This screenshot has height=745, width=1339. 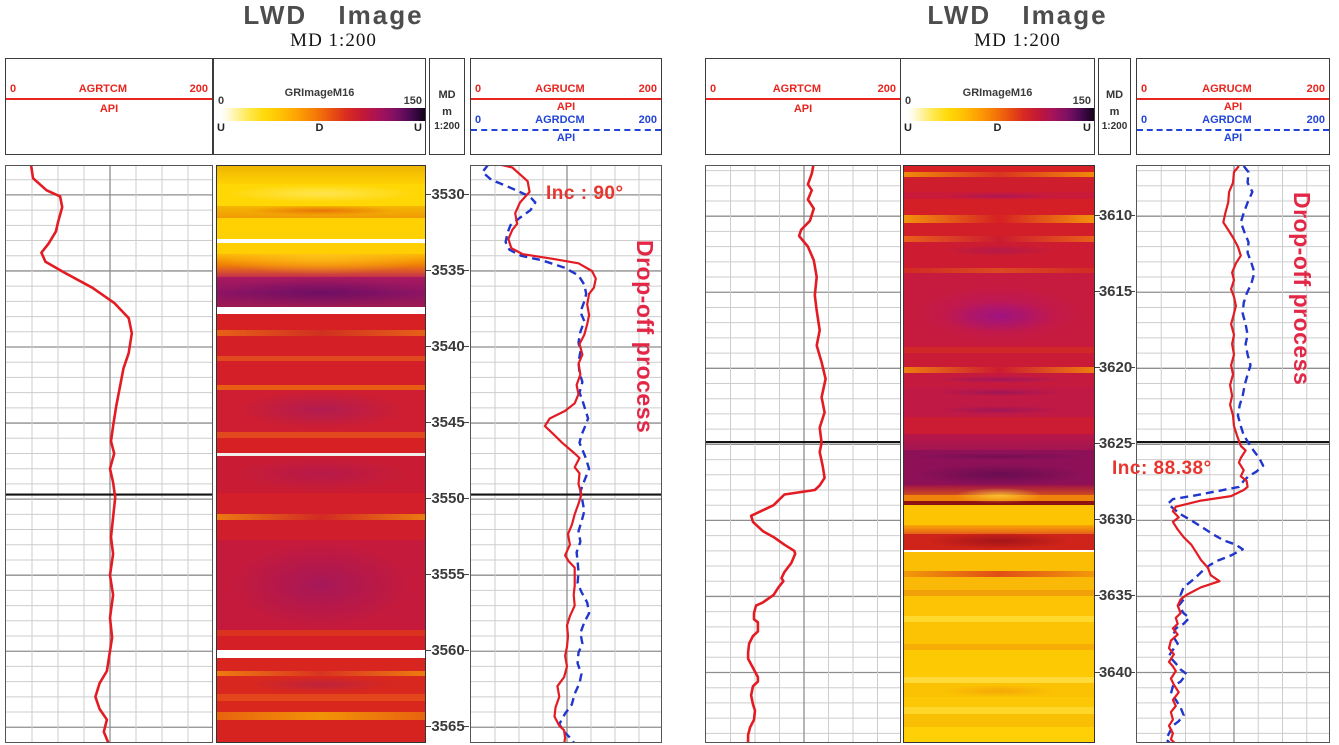 I want to click on grimage-label-u-right: U, so click(x=1087, y=128).